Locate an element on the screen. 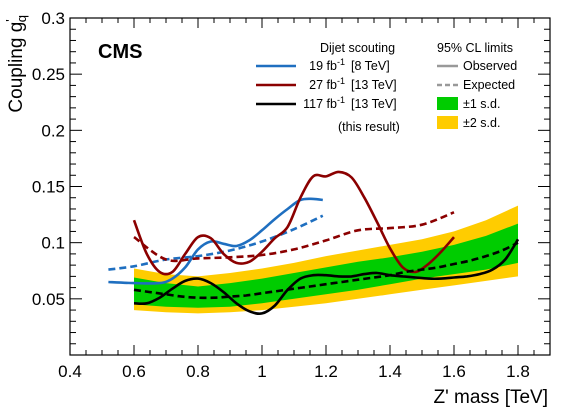 The width and height of the screenshot is (580, 416). band-one-sigma is located at coordinates (326, 265).